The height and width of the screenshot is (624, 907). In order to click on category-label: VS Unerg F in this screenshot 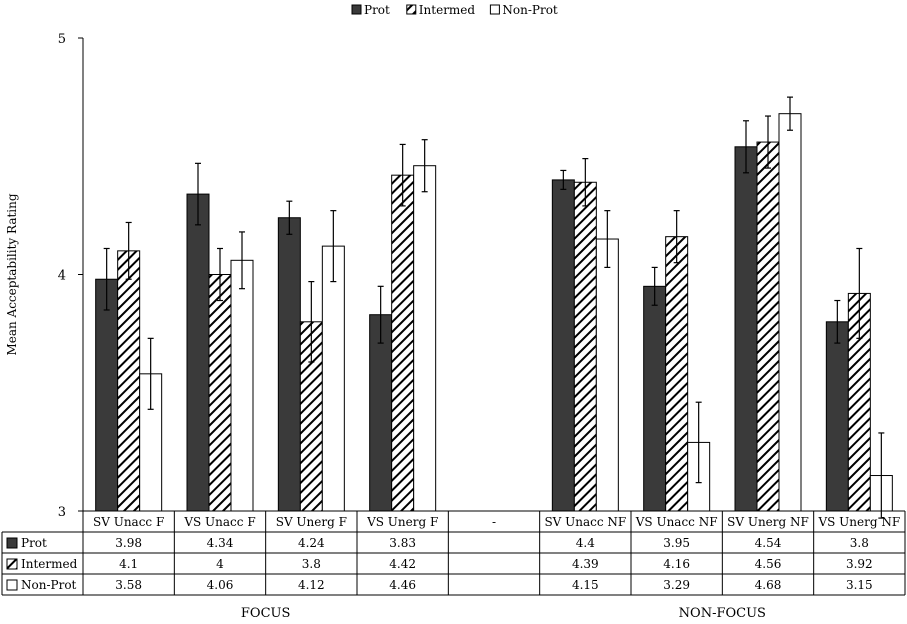, I will do `click(402, 522)`.